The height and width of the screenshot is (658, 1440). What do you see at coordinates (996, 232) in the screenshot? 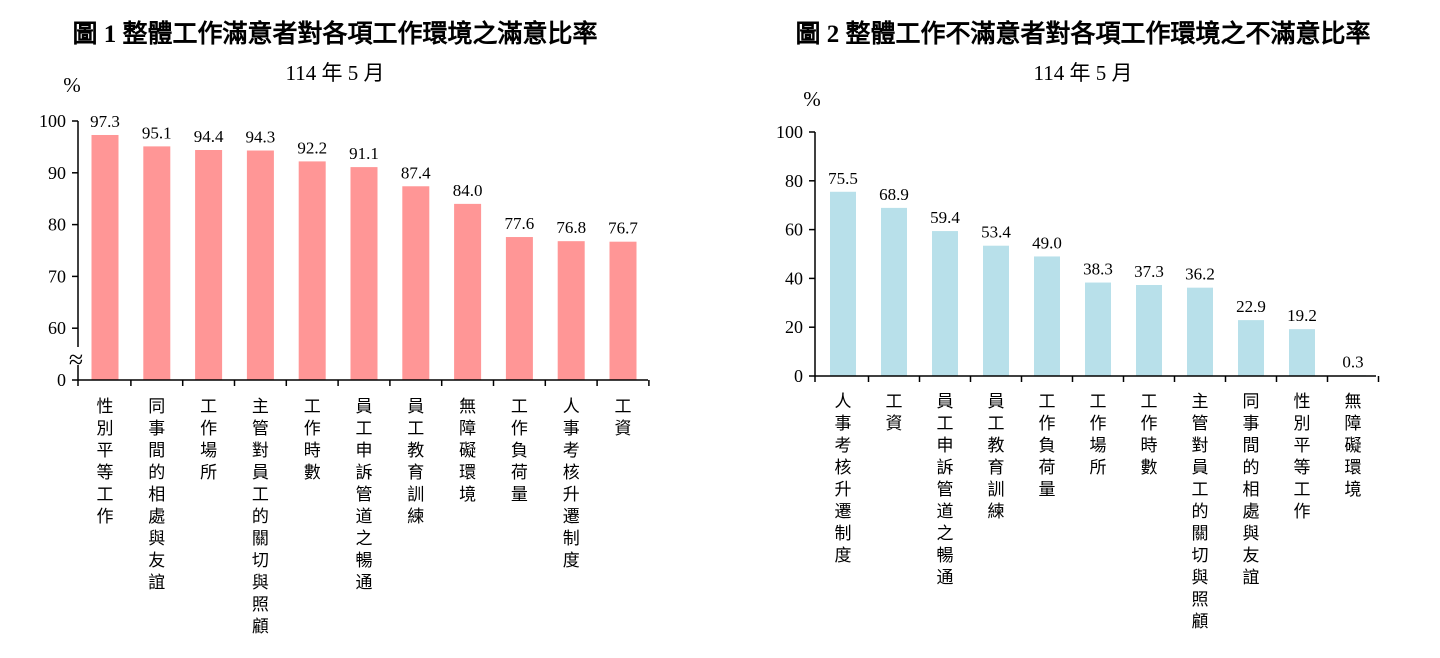
I see `data-label: 53.4` at bounding box center [996, 232].